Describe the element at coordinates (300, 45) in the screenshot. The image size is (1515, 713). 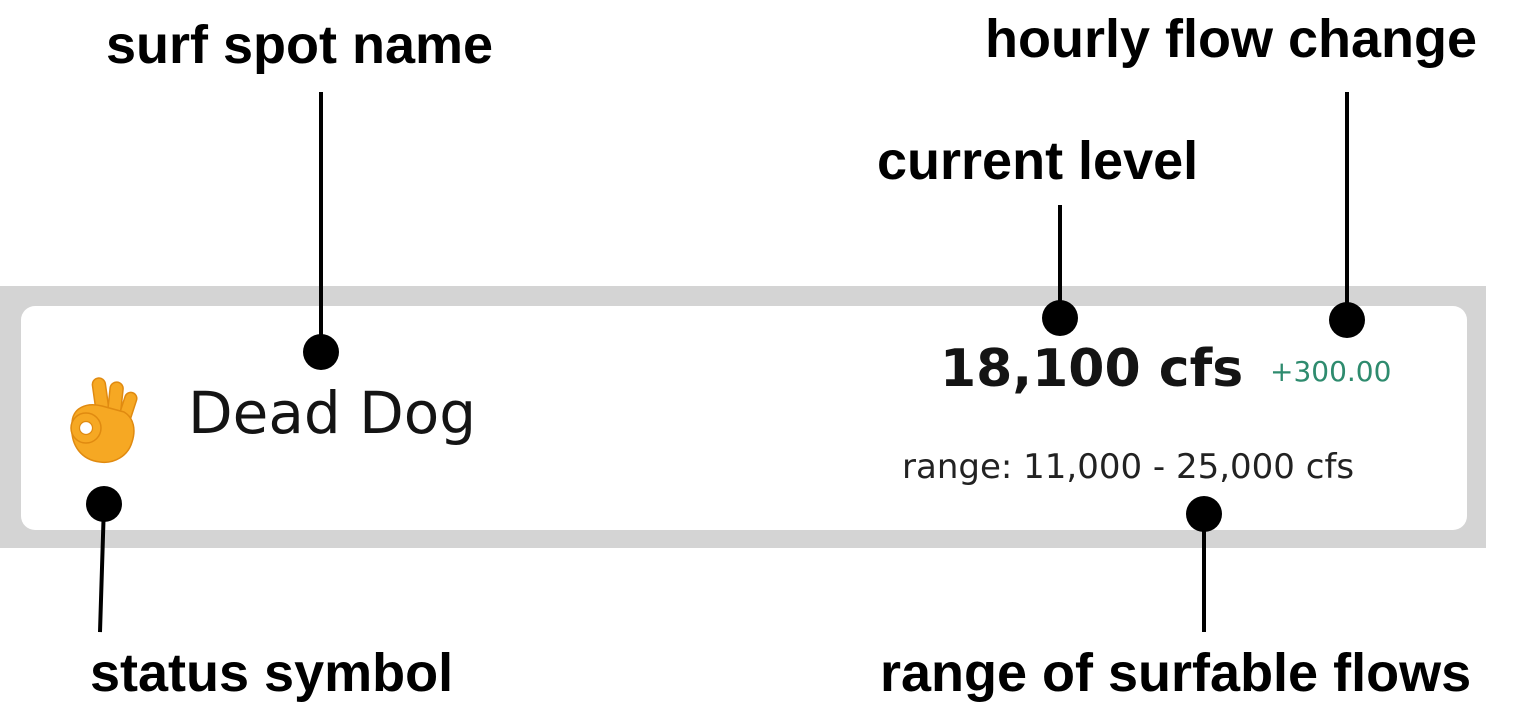
I see `callout-surf-spot-name: surf spot name` at that location.